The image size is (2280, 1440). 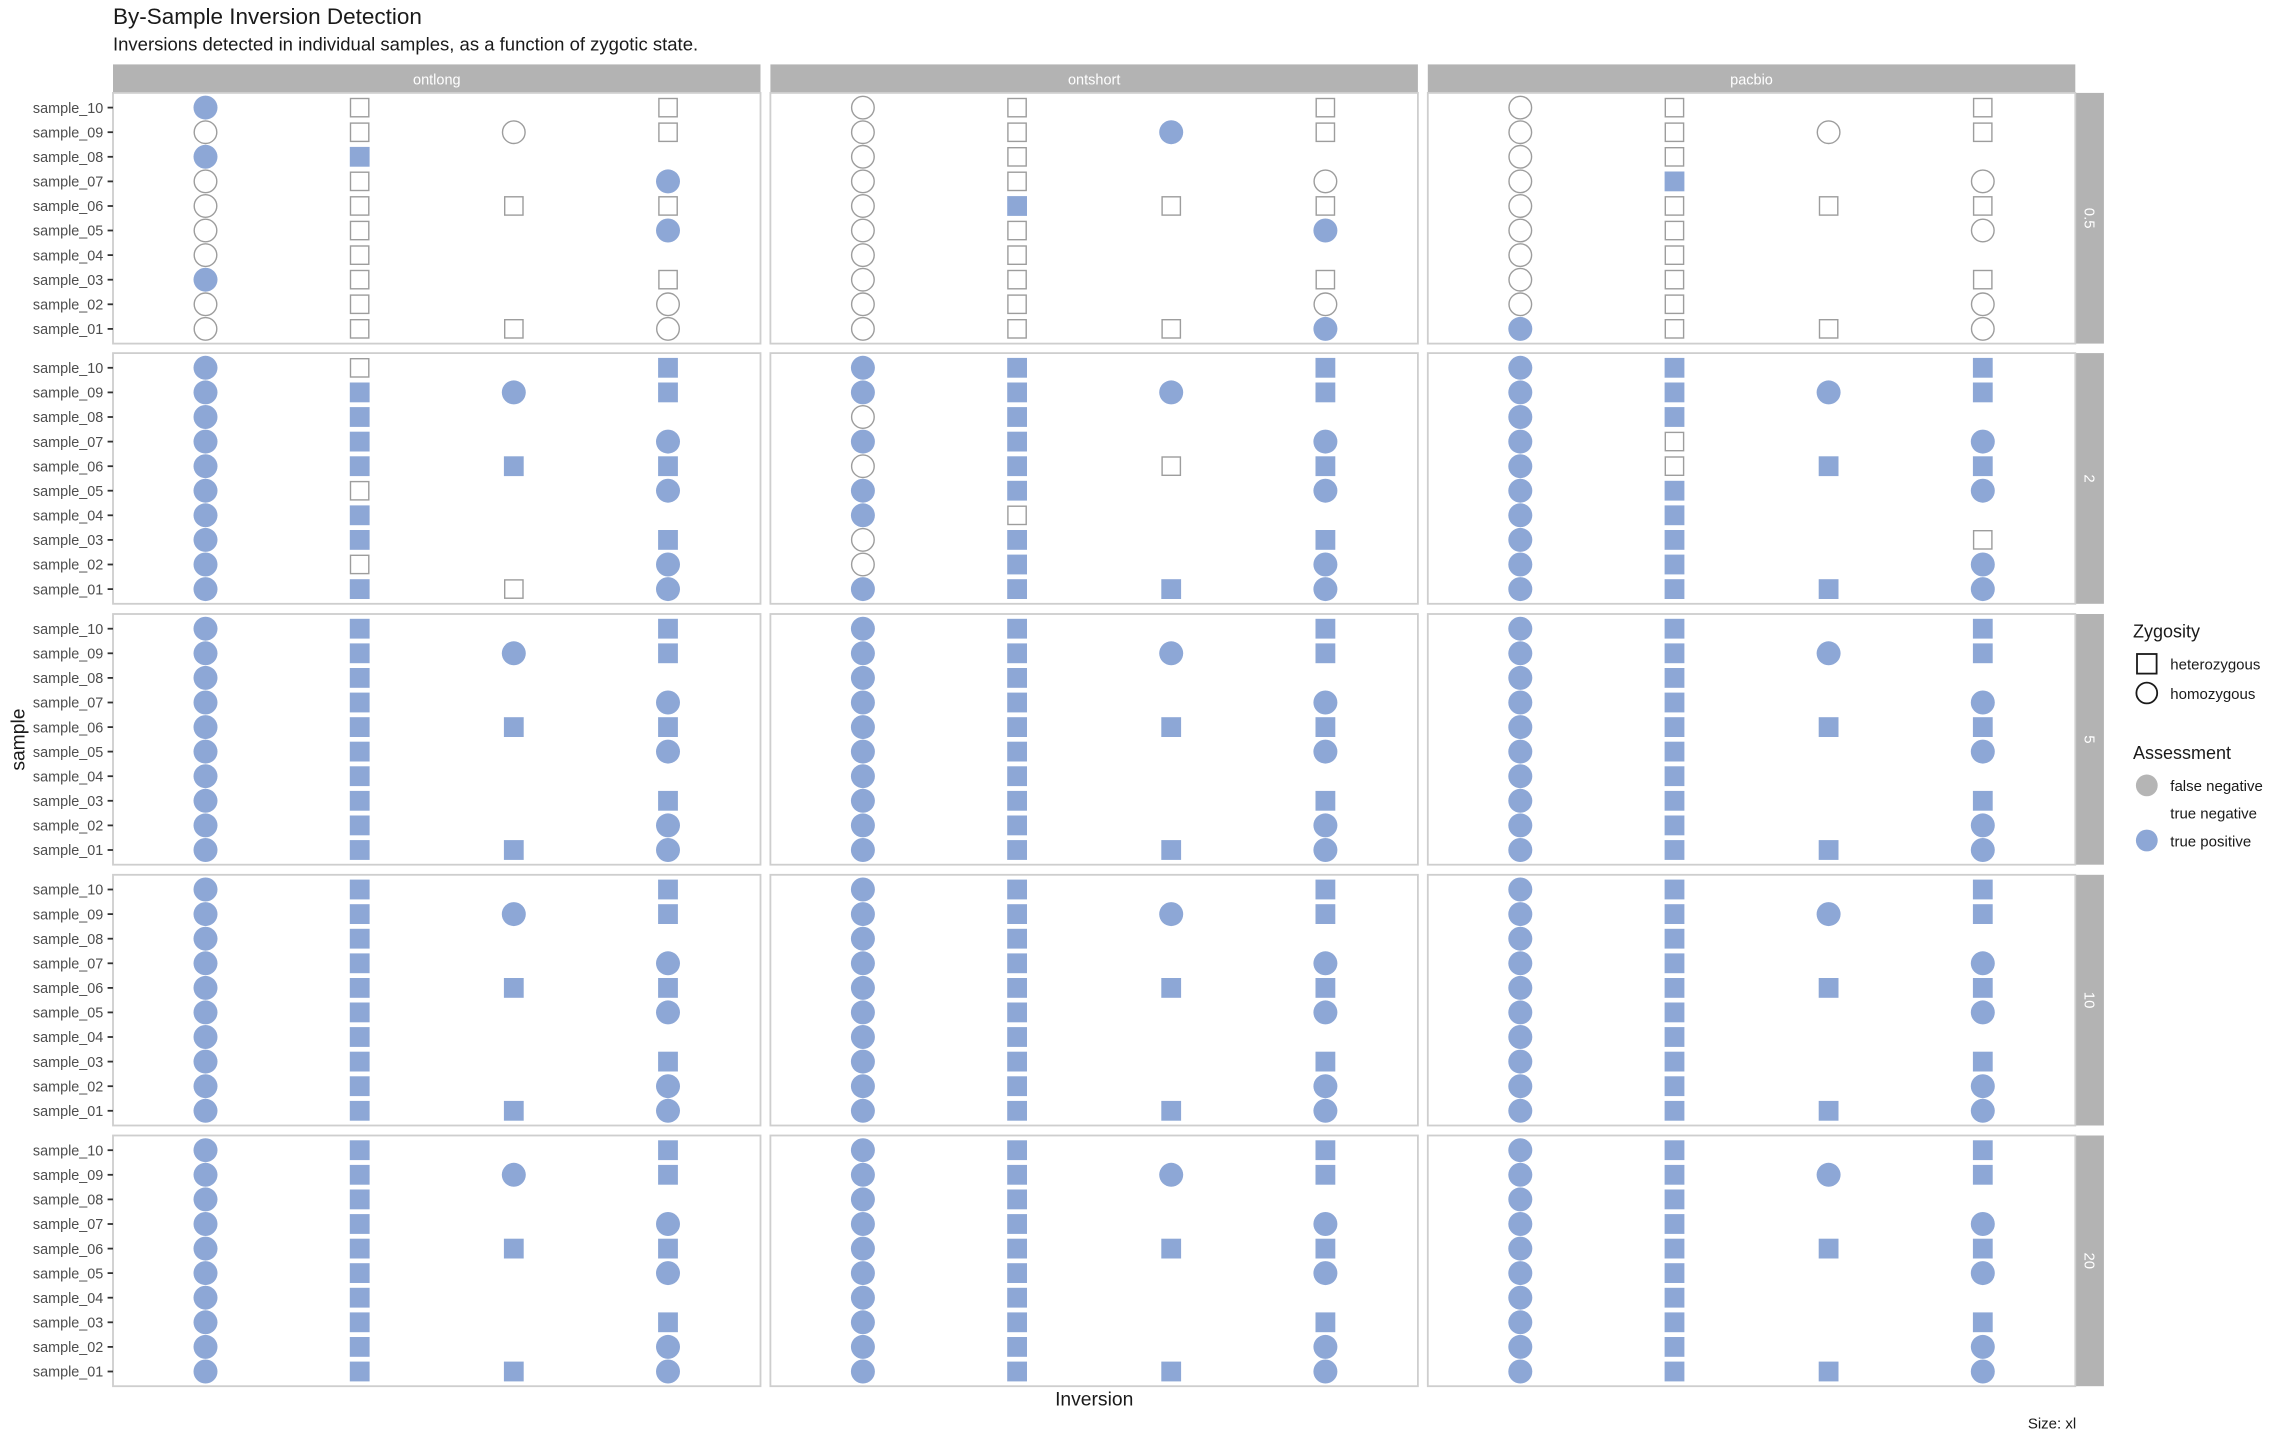 What do you see at coordinates (2089, 218) in the screenshot?
I see `svg-text: 0.5` at bounding box center [2089, 218].